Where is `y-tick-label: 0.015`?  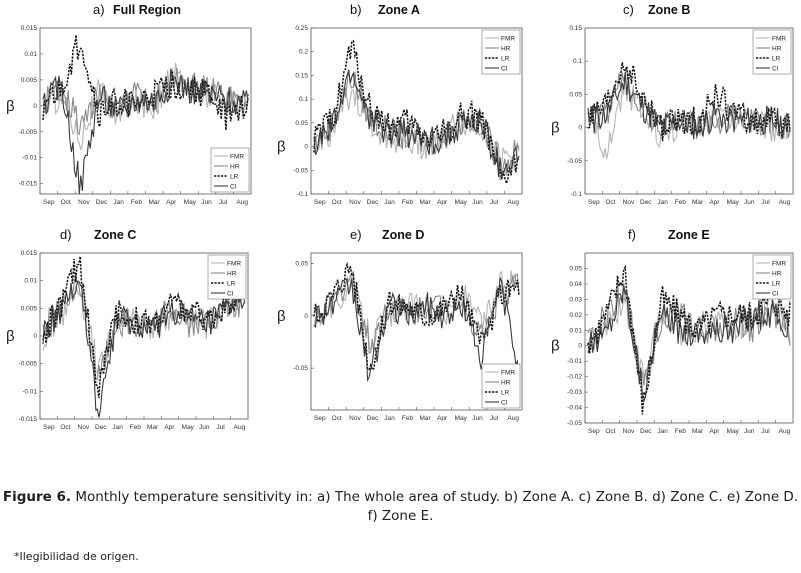
y-tick-label: 0.015 is located at coordinates (29, 28).